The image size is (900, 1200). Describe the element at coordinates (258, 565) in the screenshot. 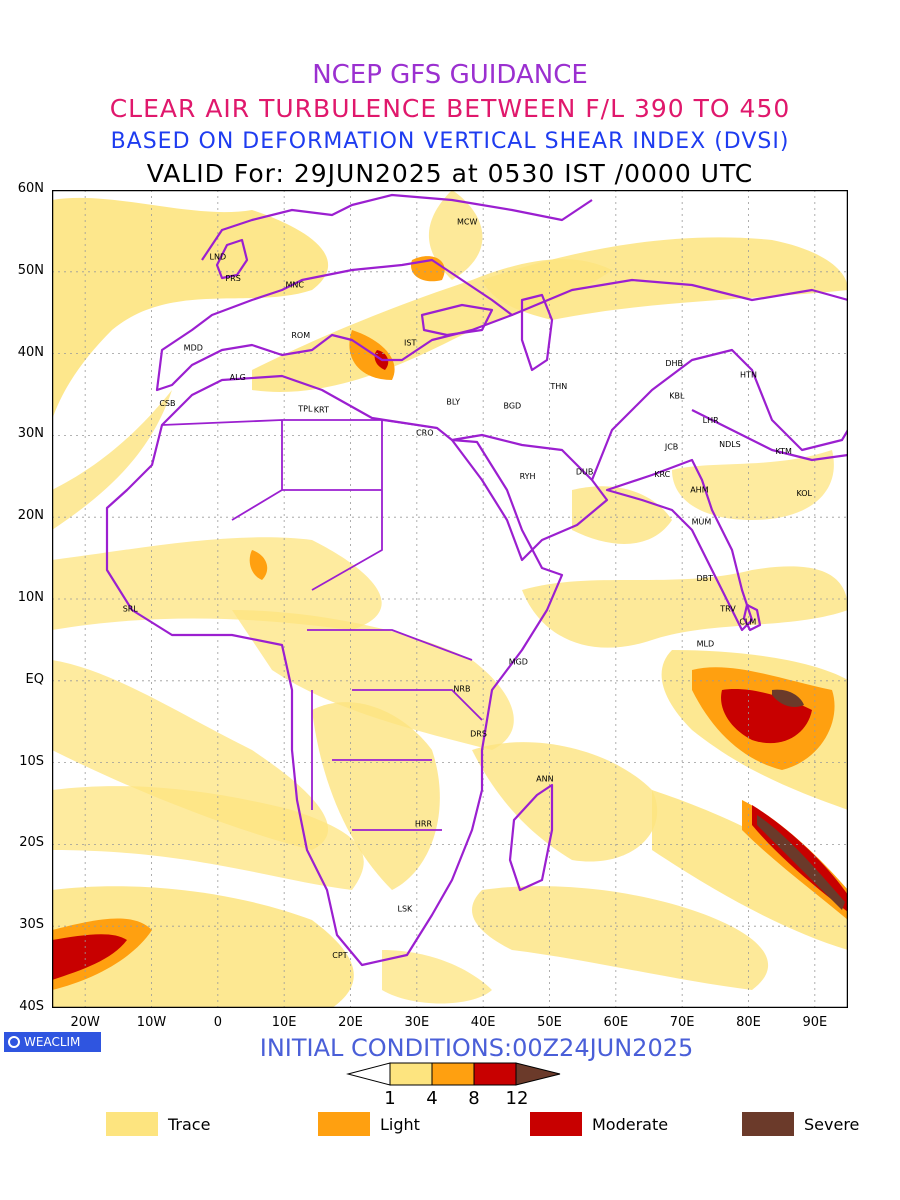

I see `light-area` at that location.